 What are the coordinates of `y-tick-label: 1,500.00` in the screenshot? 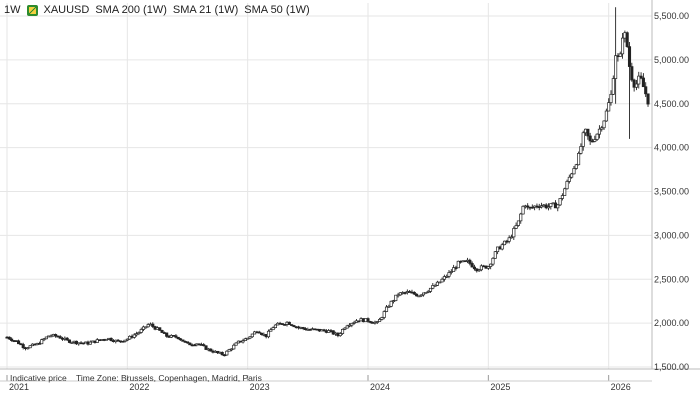 It's located at (671, 367).